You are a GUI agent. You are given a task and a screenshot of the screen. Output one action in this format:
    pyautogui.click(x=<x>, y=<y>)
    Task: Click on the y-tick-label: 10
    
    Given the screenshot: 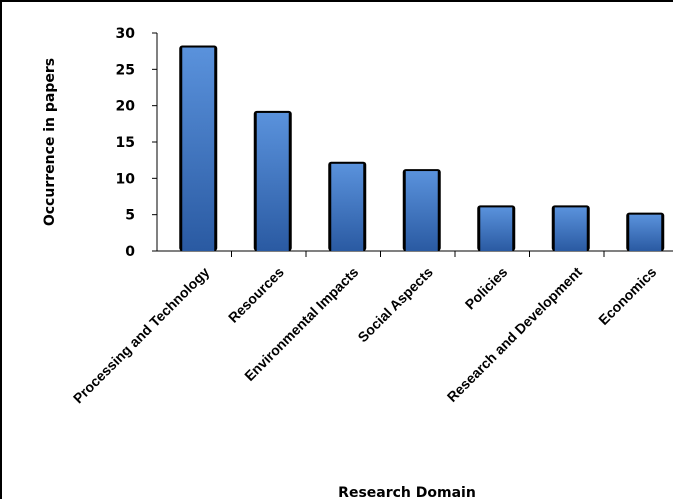 What is the action you would take?
    pyautogui.click(x=126, y=179)
    